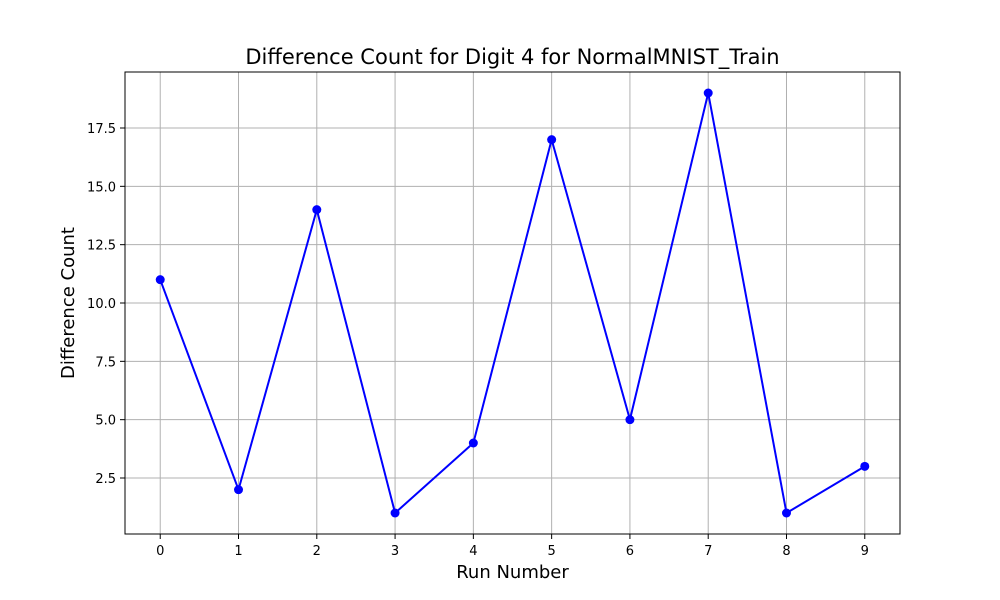  Describe the element at coordinates (238, 551) in the screenshot. I see `x-tick-label: 1` at that location.